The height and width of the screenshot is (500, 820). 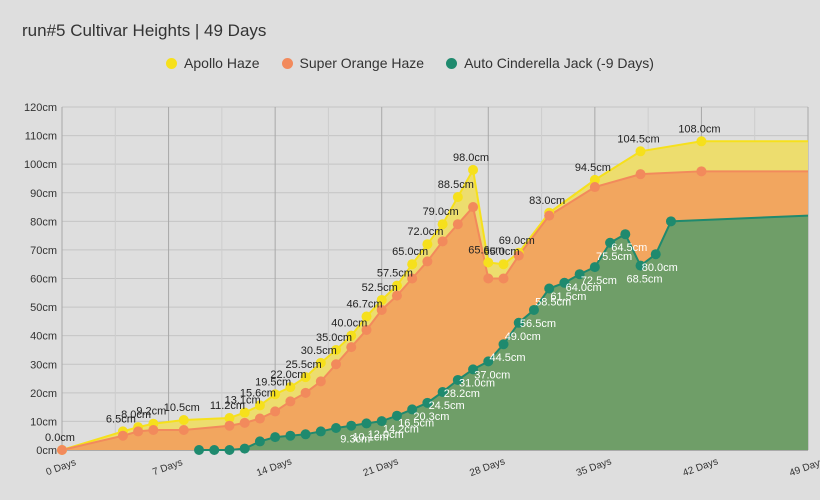 What do you see at coordinates (144, 30) in the screenshot?
I see `chart-title: run#5 Cultivar Heights | 49 Days` at bounding box center [144, 30].